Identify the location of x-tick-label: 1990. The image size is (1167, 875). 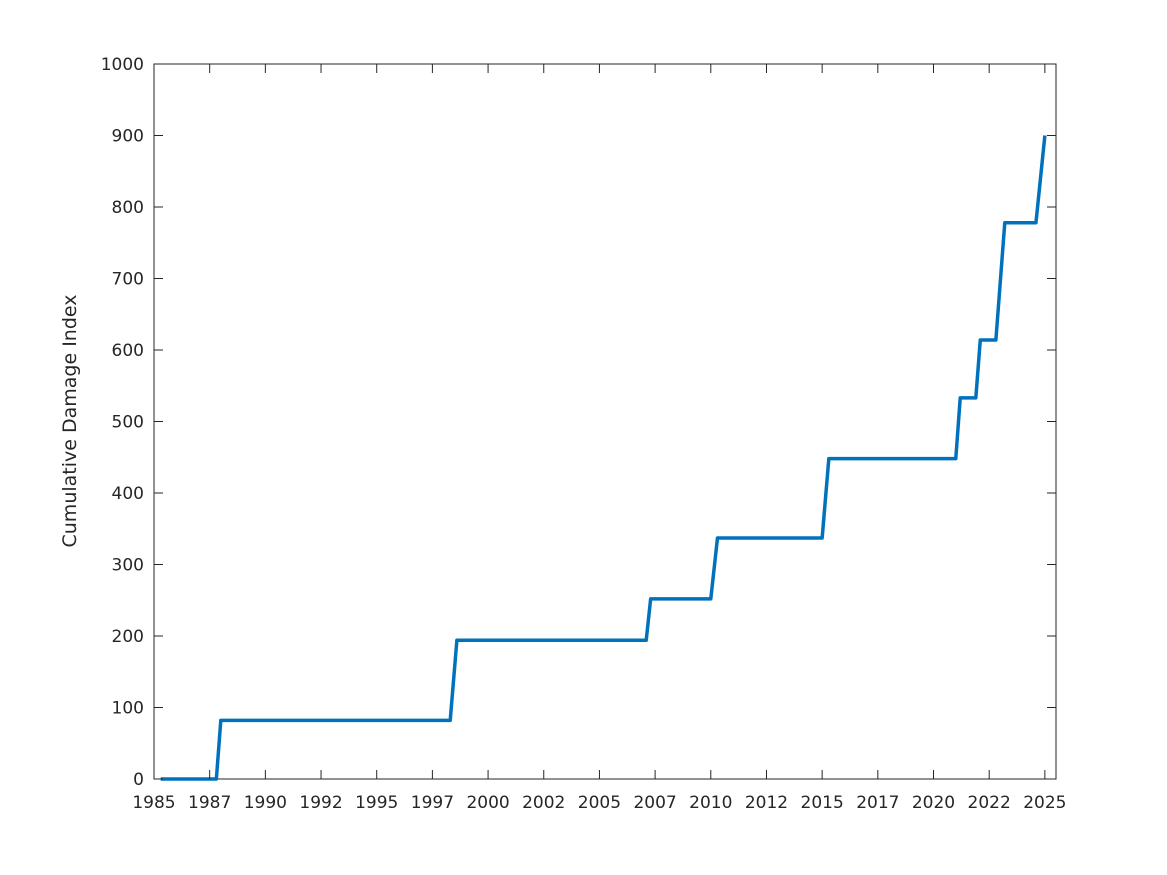
(265, 803).